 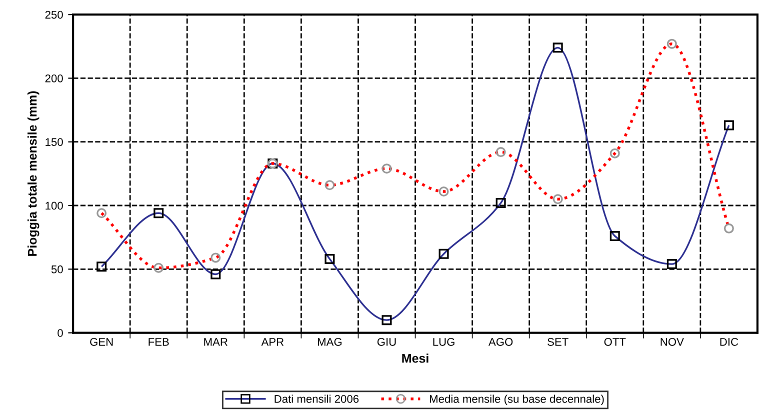 What do you see at coordinates (729, 342) in the screenshot?
I see `x-tick-label: DIC` at bounding box center [729, 342].